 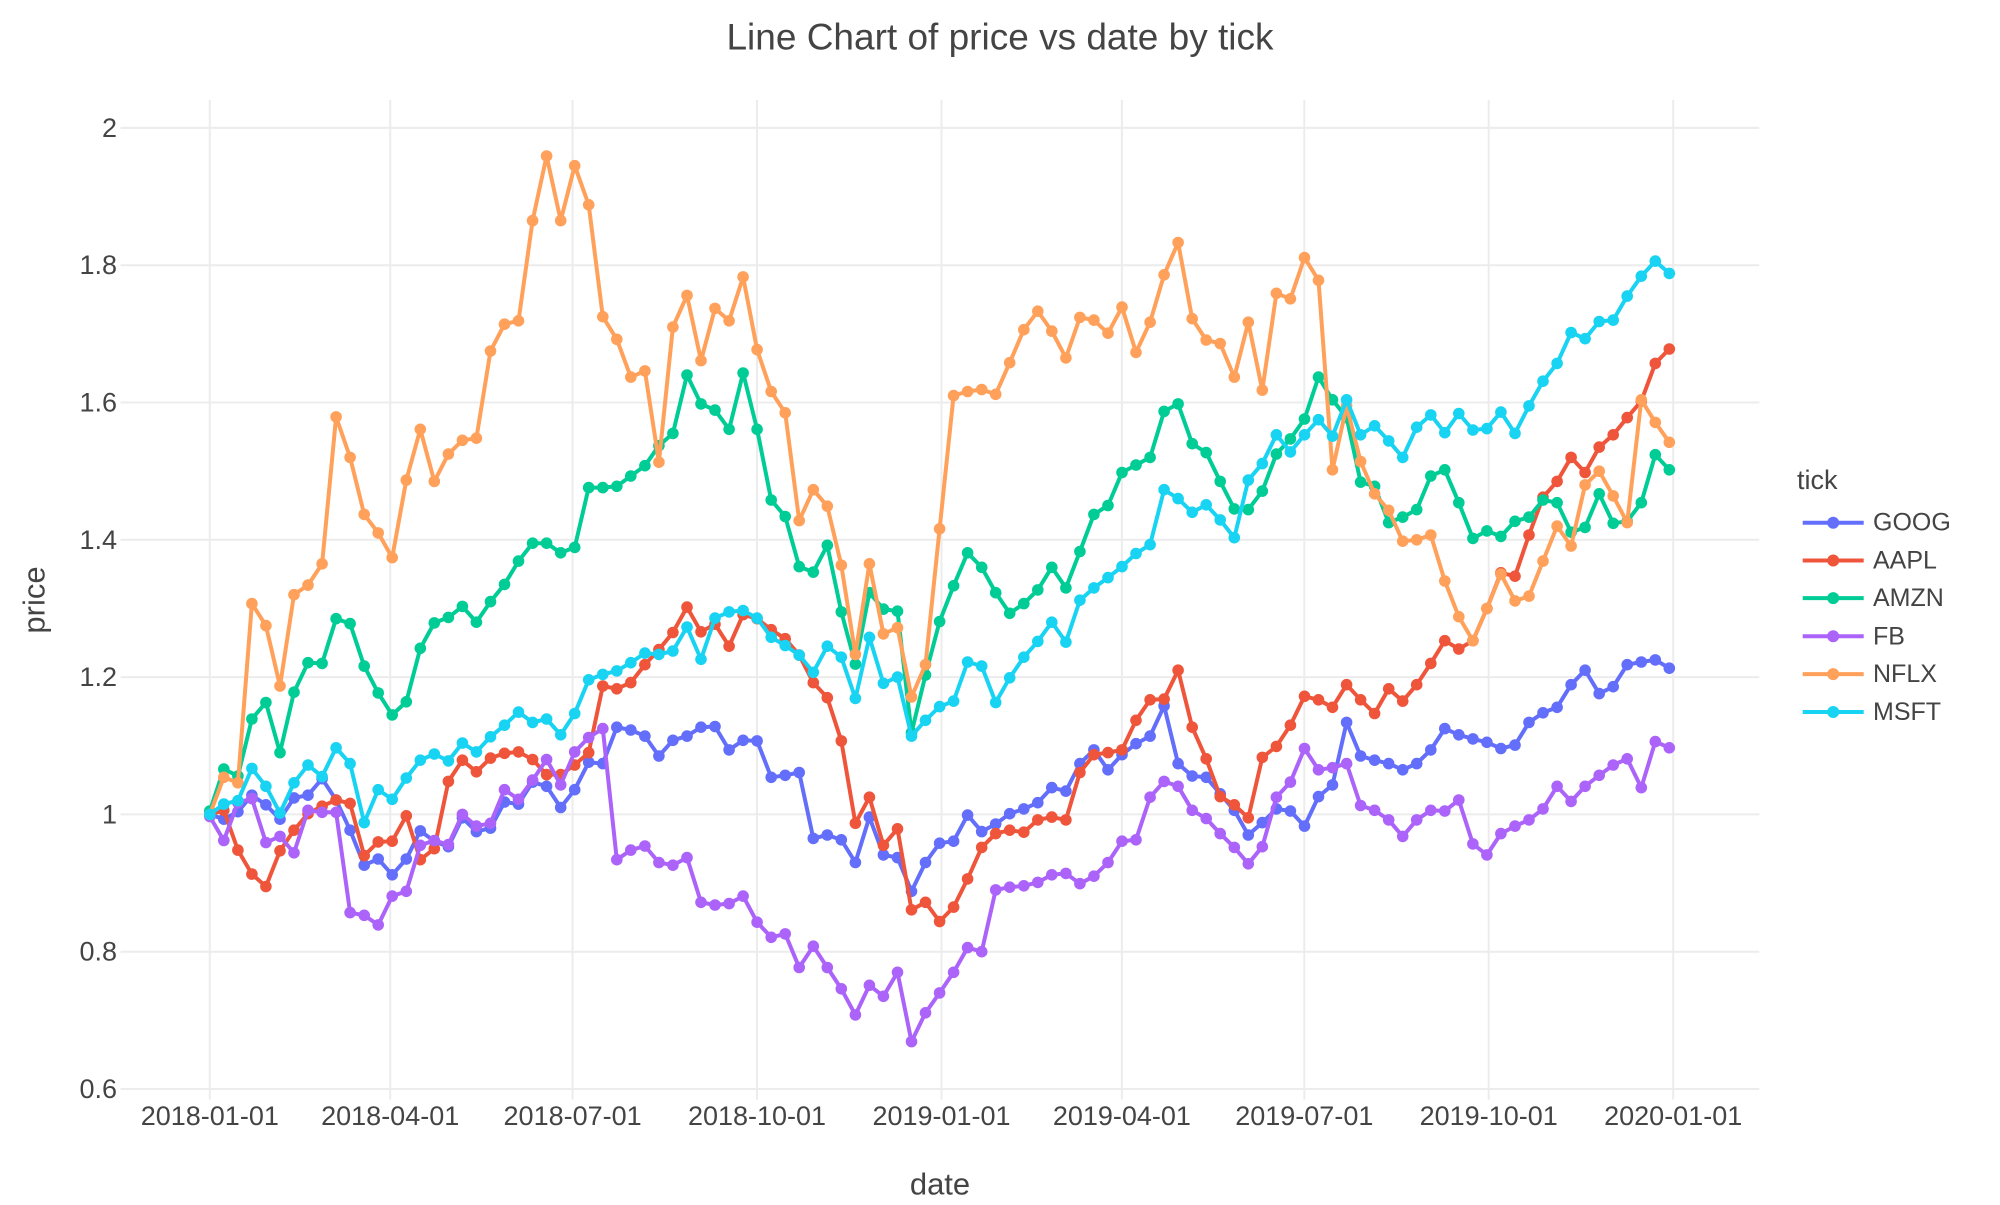 I want to click on svg-text: 1.8, so click(x=98, y=265).